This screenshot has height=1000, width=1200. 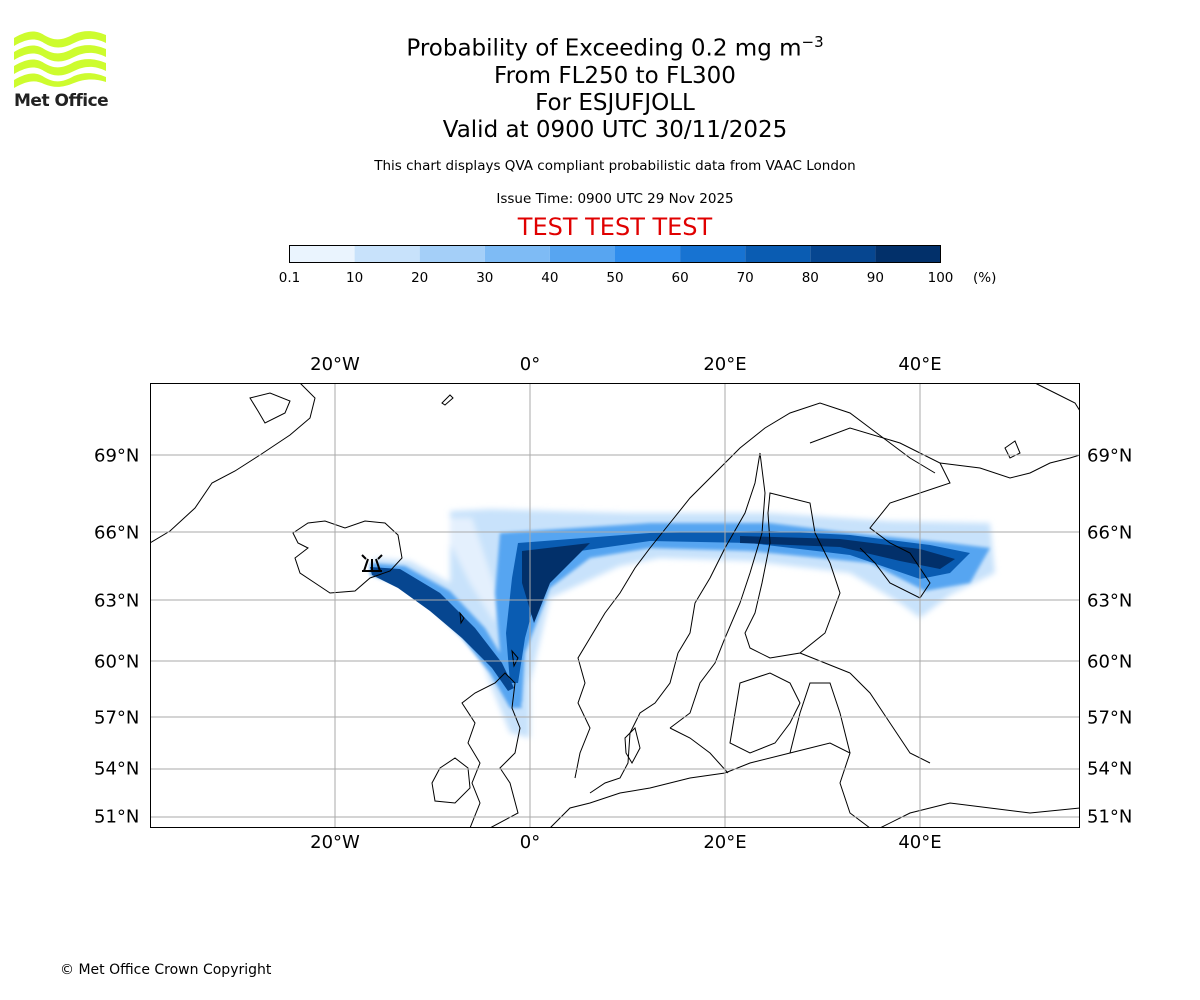 What do you see at coordinates (615, 278) in the screenshot?
I see `colorbar-tick-label: 50` at bounding box center [615, 278].